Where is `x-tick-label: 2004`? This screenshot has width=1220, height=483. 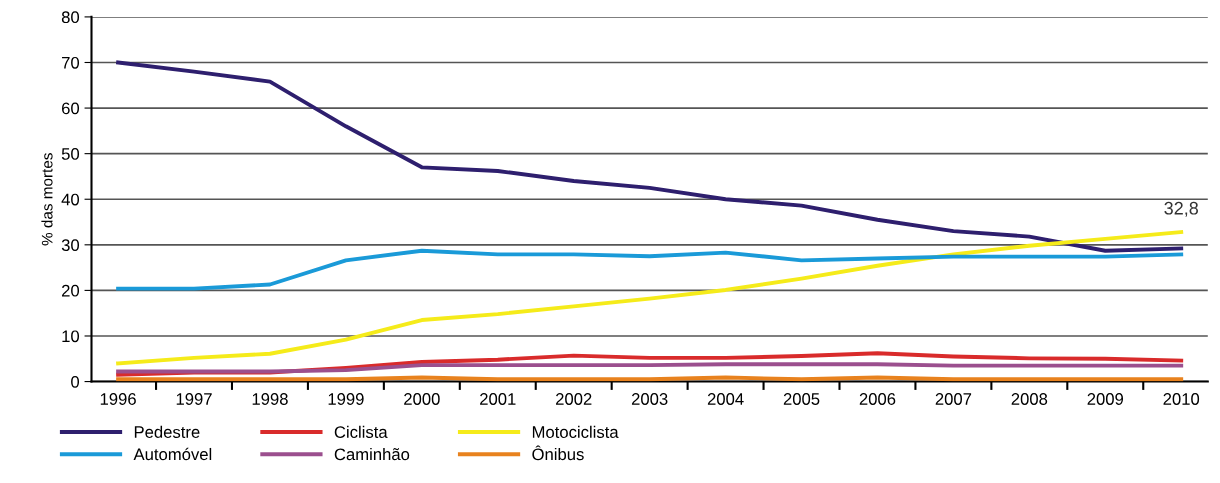 x-tick-label: 2004 is located at coordinates (725, 399).